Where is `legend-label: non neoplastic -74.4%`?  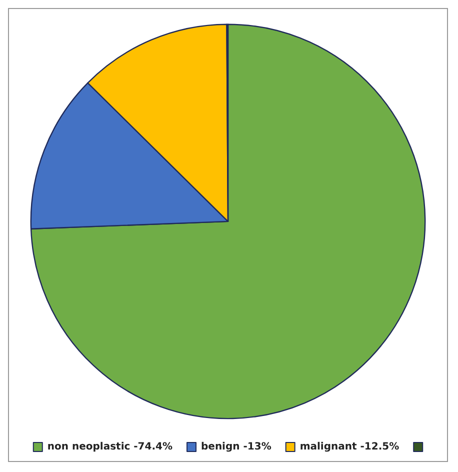 legend-label: non neoplastic -74.4% is located at coordinates (110, 447).